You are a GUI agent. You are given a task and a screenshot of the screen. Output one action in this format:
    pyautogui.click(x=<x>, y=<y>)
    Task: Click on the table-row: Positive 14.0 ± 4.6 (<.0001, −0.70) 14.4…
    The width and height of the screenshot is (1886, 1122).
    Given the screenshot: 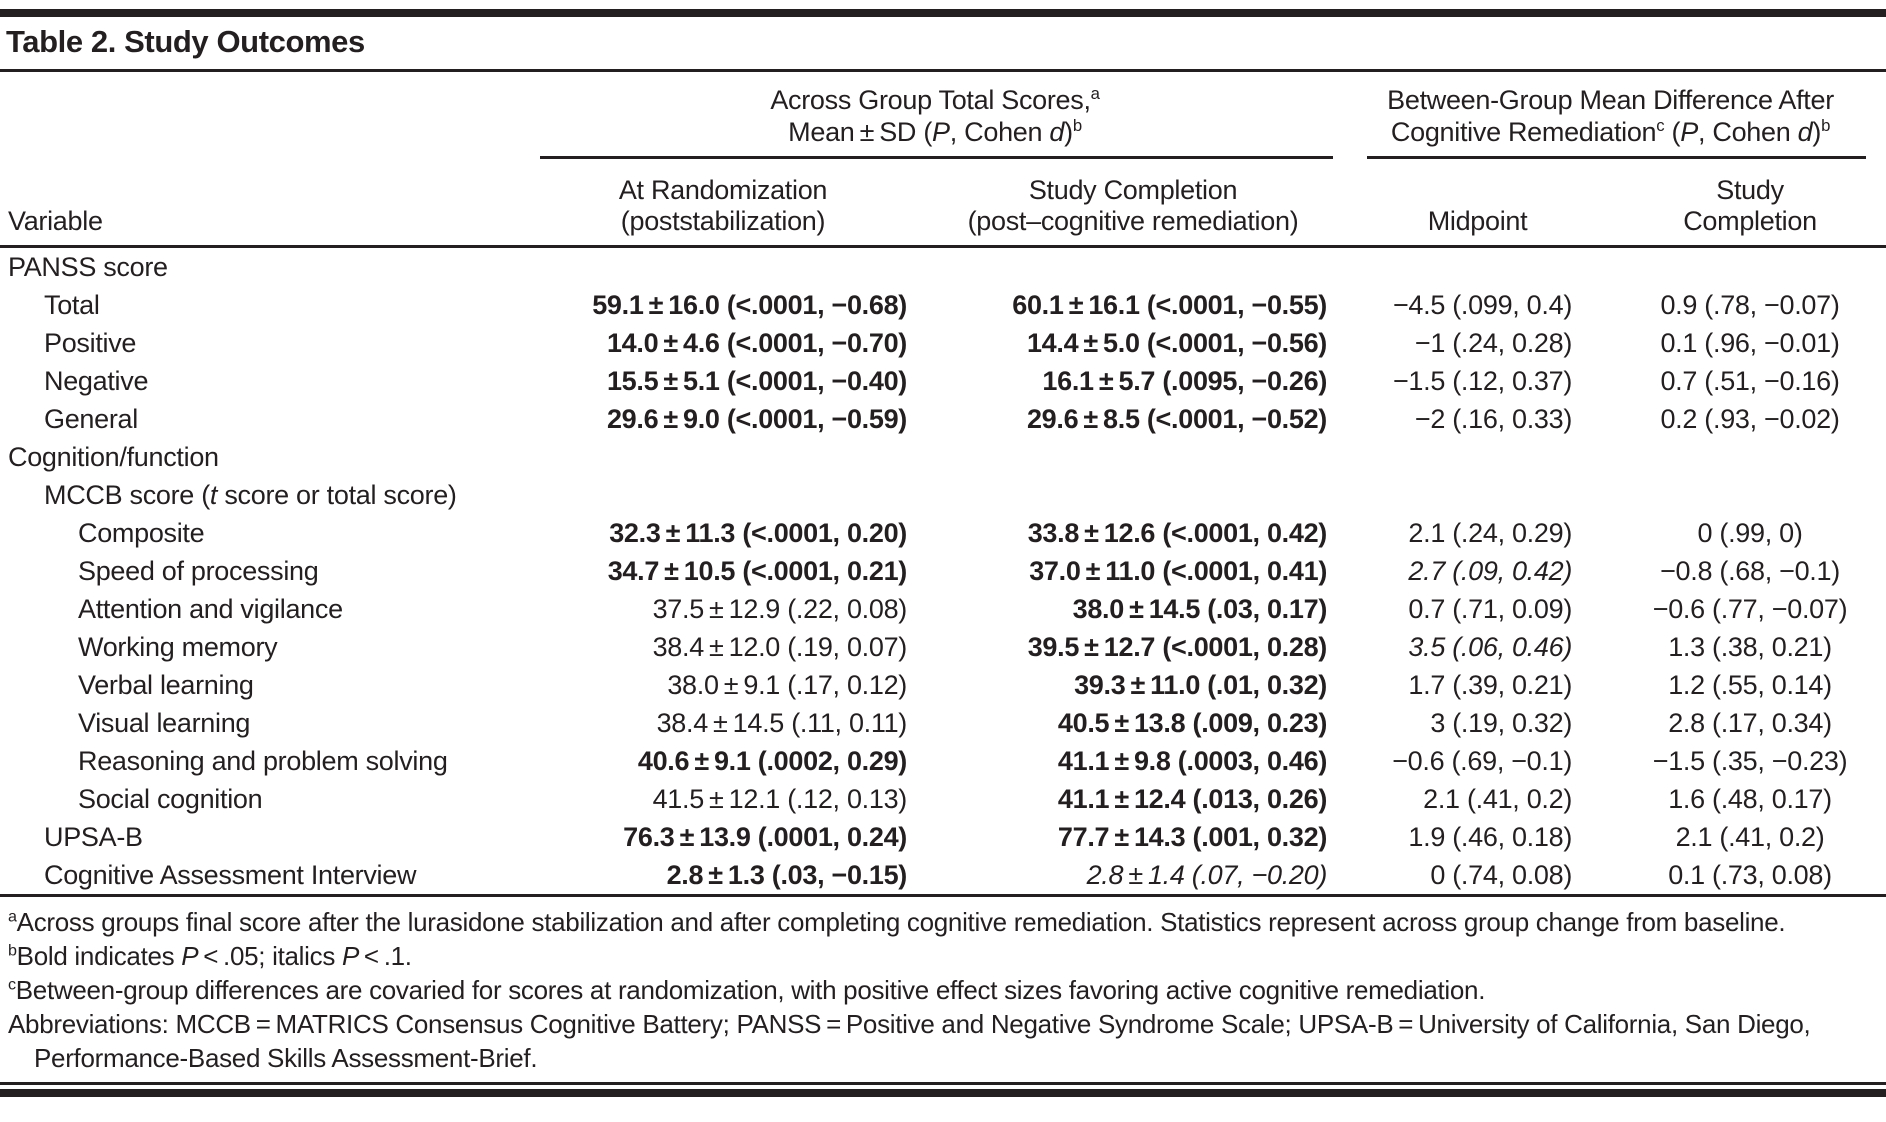 What is the action you would take?
    pyautogui.click(x=943, y=343)
    